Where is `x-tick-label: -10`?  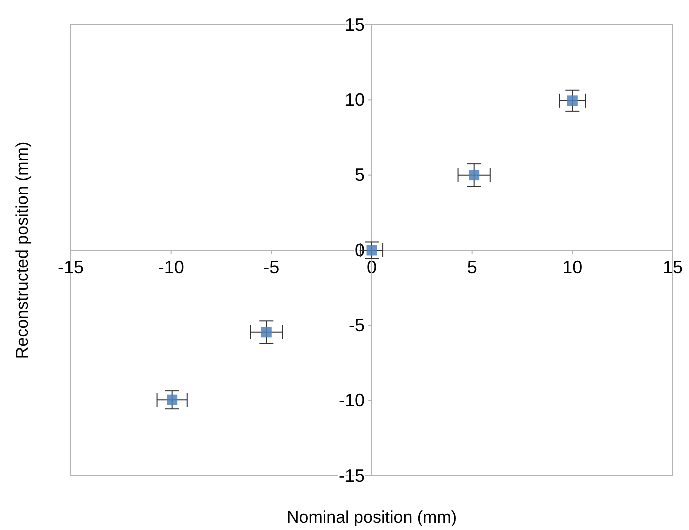
x-tick-label: -10 is located at coordinates (171, 268).